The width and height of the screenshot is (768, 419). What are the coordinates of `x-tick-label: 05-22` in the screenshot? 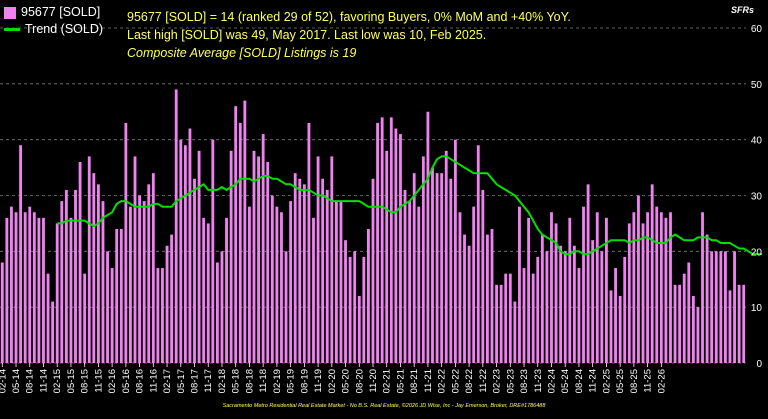 It's located at (455, 381).